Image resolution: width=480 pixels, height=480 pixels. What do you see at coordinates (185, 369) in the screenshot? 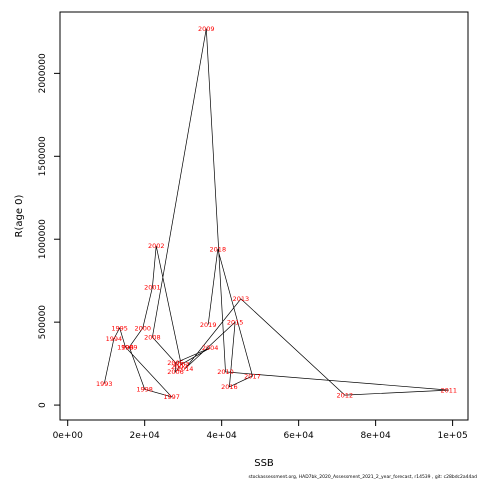
I see `year-label-2014: 2014` at bounding box center [185, 369].